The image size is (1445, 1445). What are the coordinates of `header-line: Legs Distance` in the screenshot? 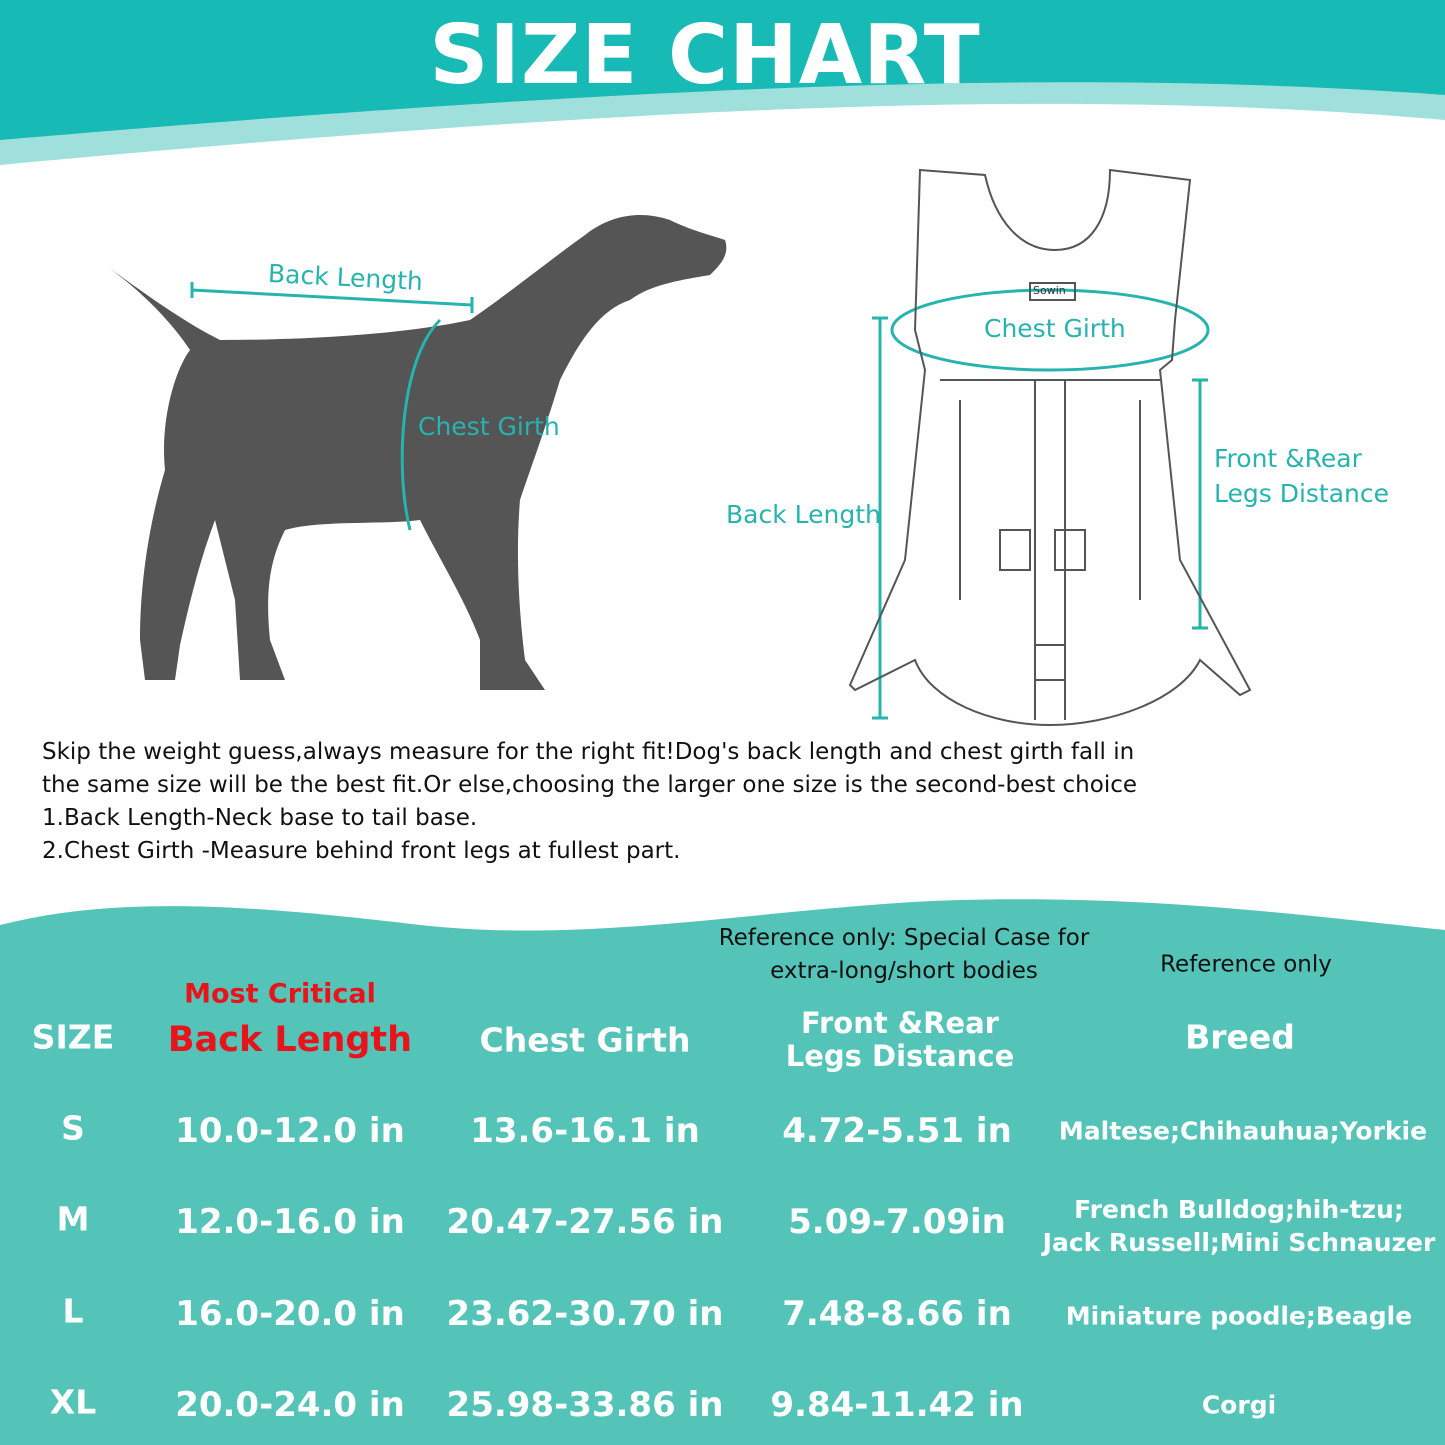 It's located at (900, 1056).